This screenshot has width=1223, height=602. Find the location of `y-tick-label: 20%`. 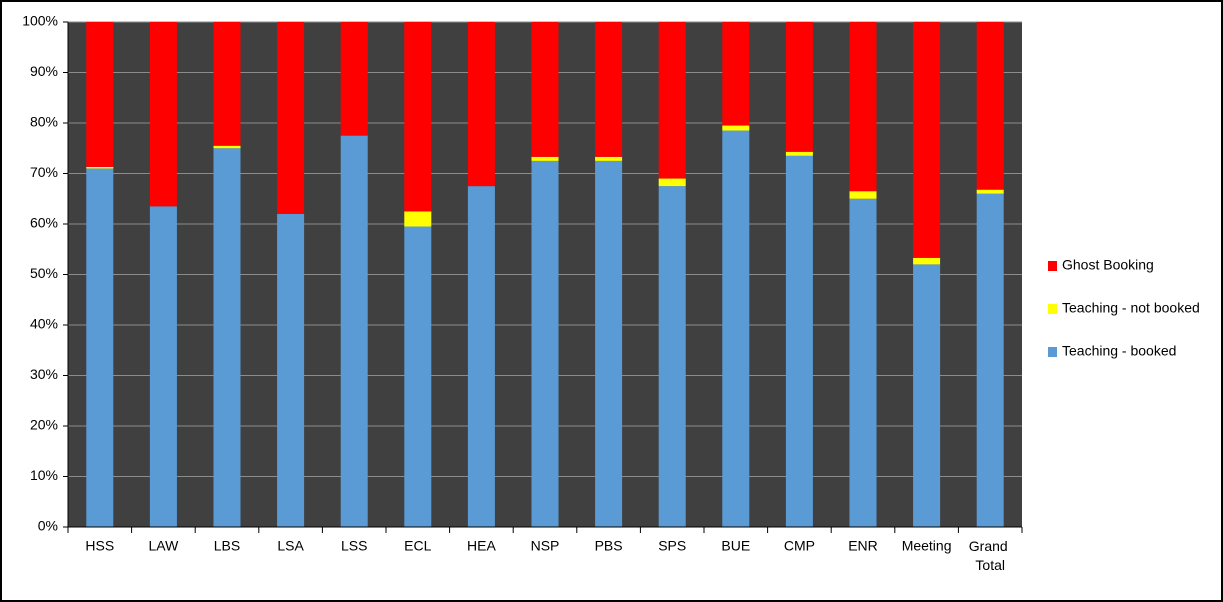

y-tick-label: 20% is located at coordinates (44, 425).